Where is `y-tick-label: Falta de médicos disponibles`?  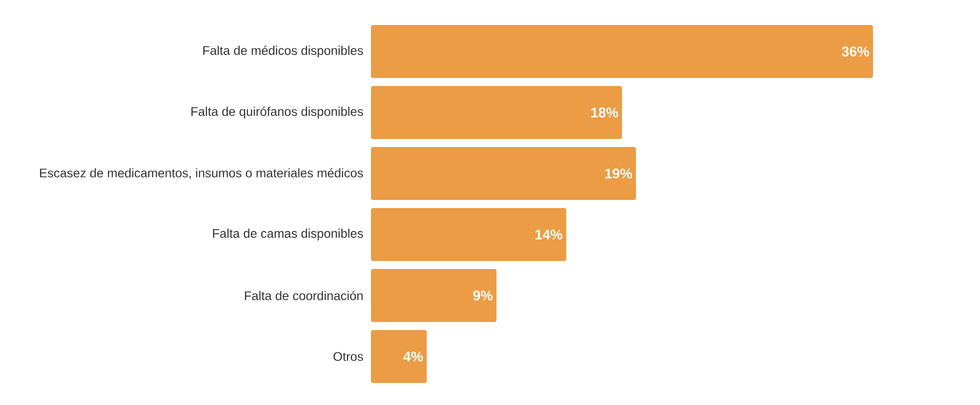
y-tick-label: Falta de médicos disponibles is located at coordinates (283, 52).